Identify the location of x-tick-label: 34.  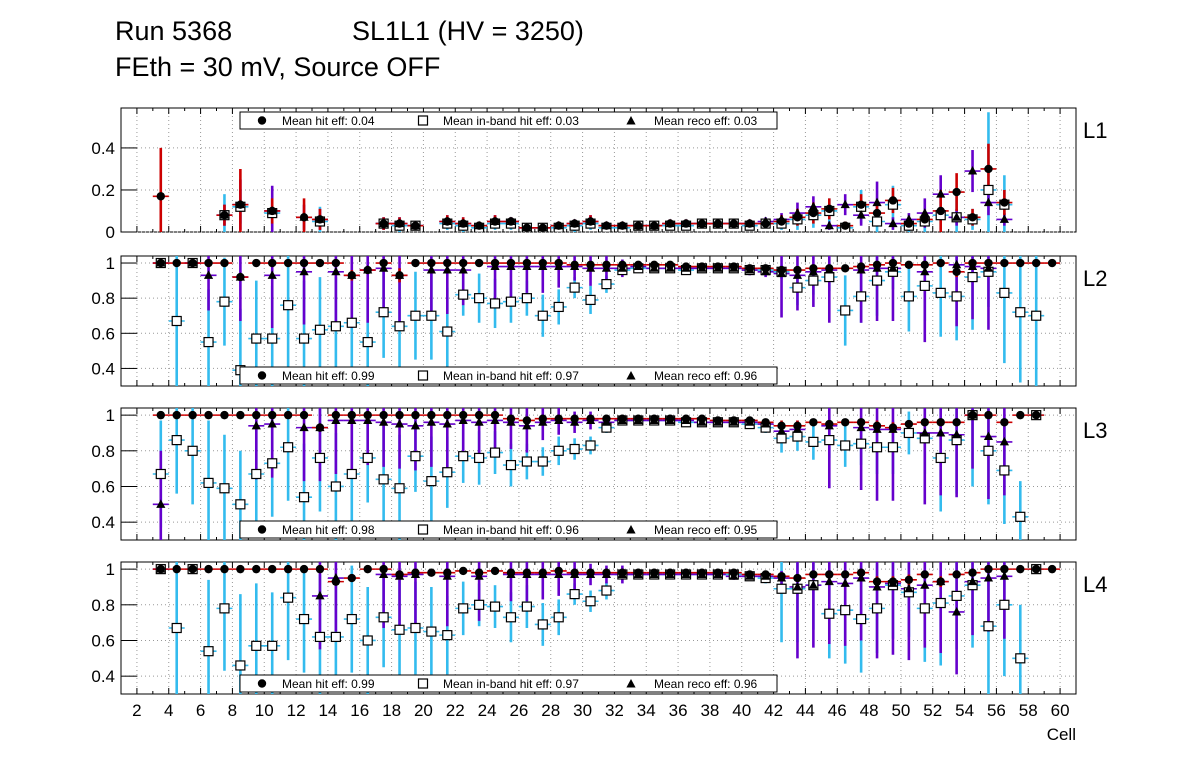
(646, 710).